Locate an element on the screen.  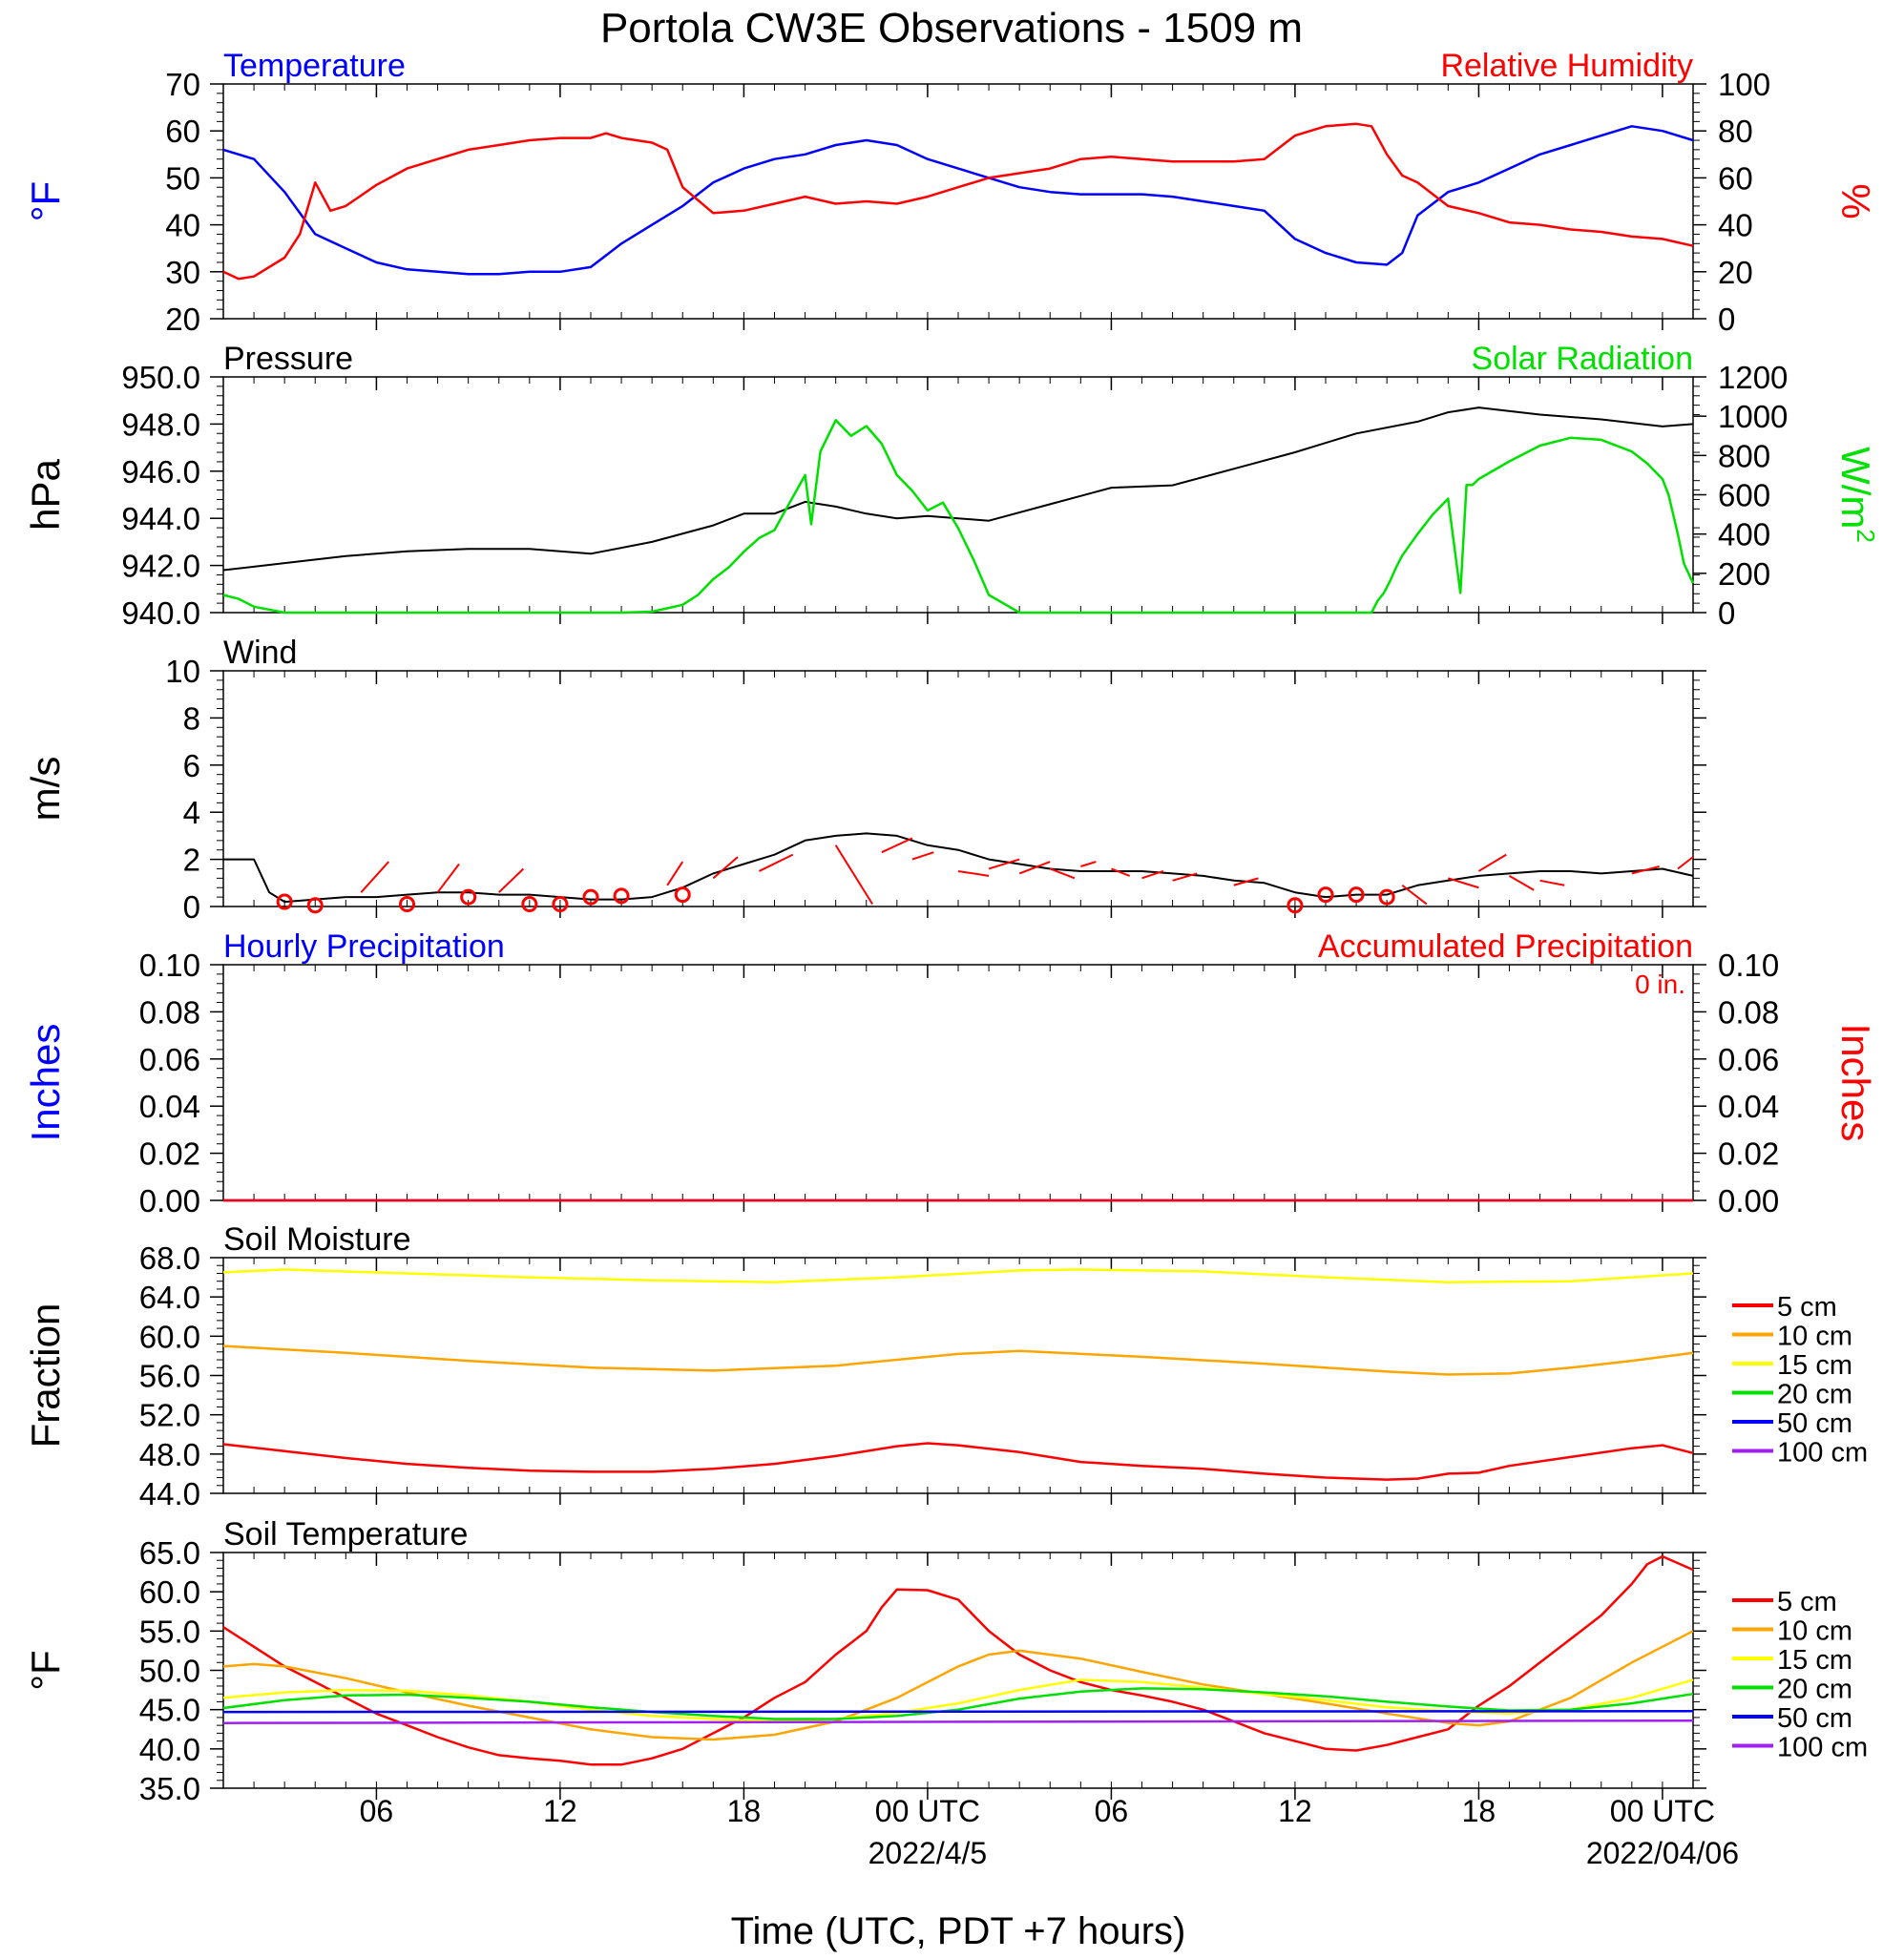
y2-tick-label: 60 is located at coordinates (1735, 178).